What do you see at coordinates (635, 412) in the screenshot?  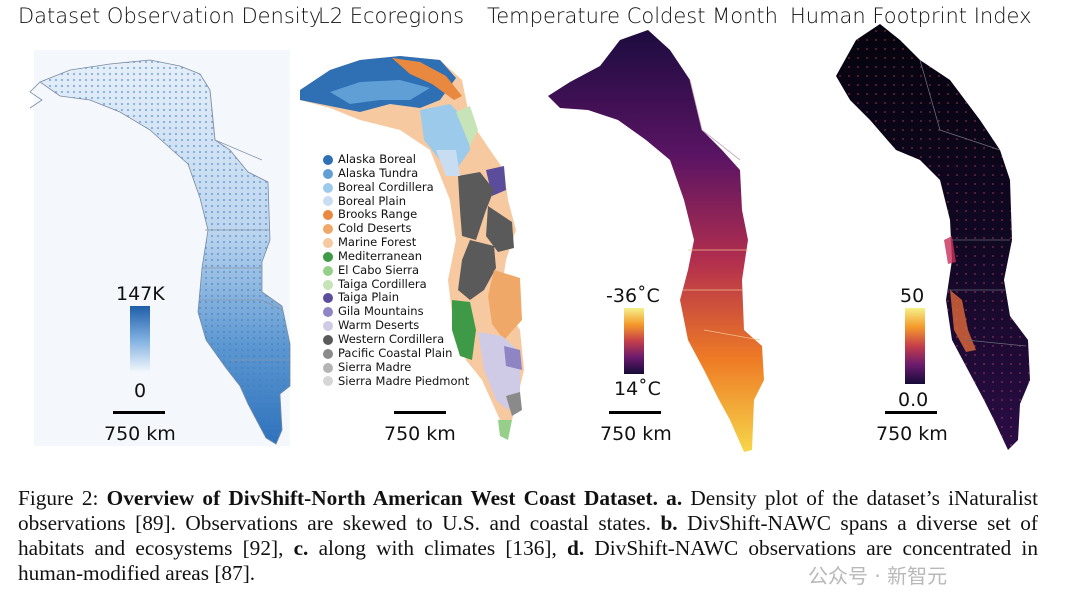 I see `scale-bar-temperature` at bounding box center [635, 412].